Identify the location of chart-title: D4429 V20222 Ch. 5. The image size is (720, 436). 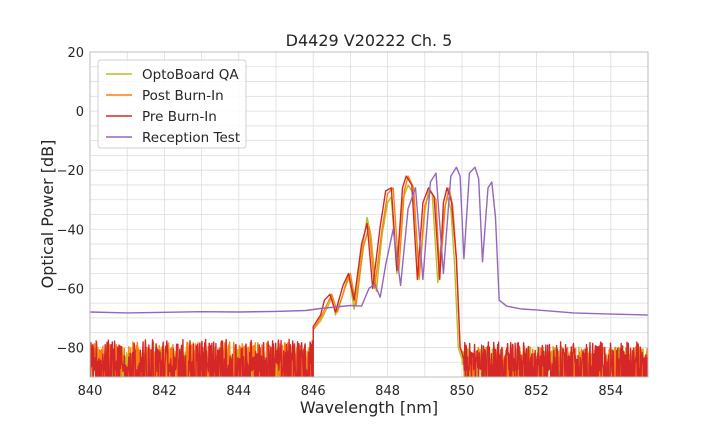
(369, 40).